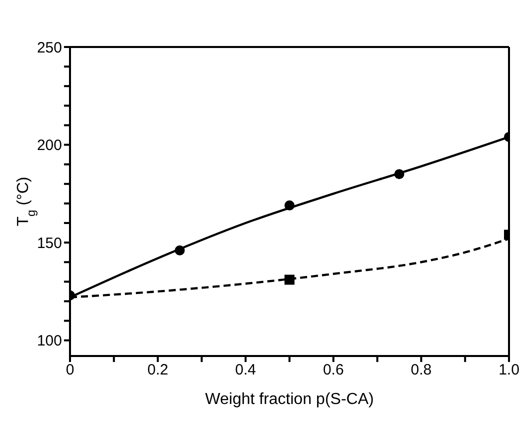 This screenshot has width=528, height=446. What do you see at coordinates (49, 341) in the screenshot?
I see `y-tick-label: 100` at bounding box center [49, 341].